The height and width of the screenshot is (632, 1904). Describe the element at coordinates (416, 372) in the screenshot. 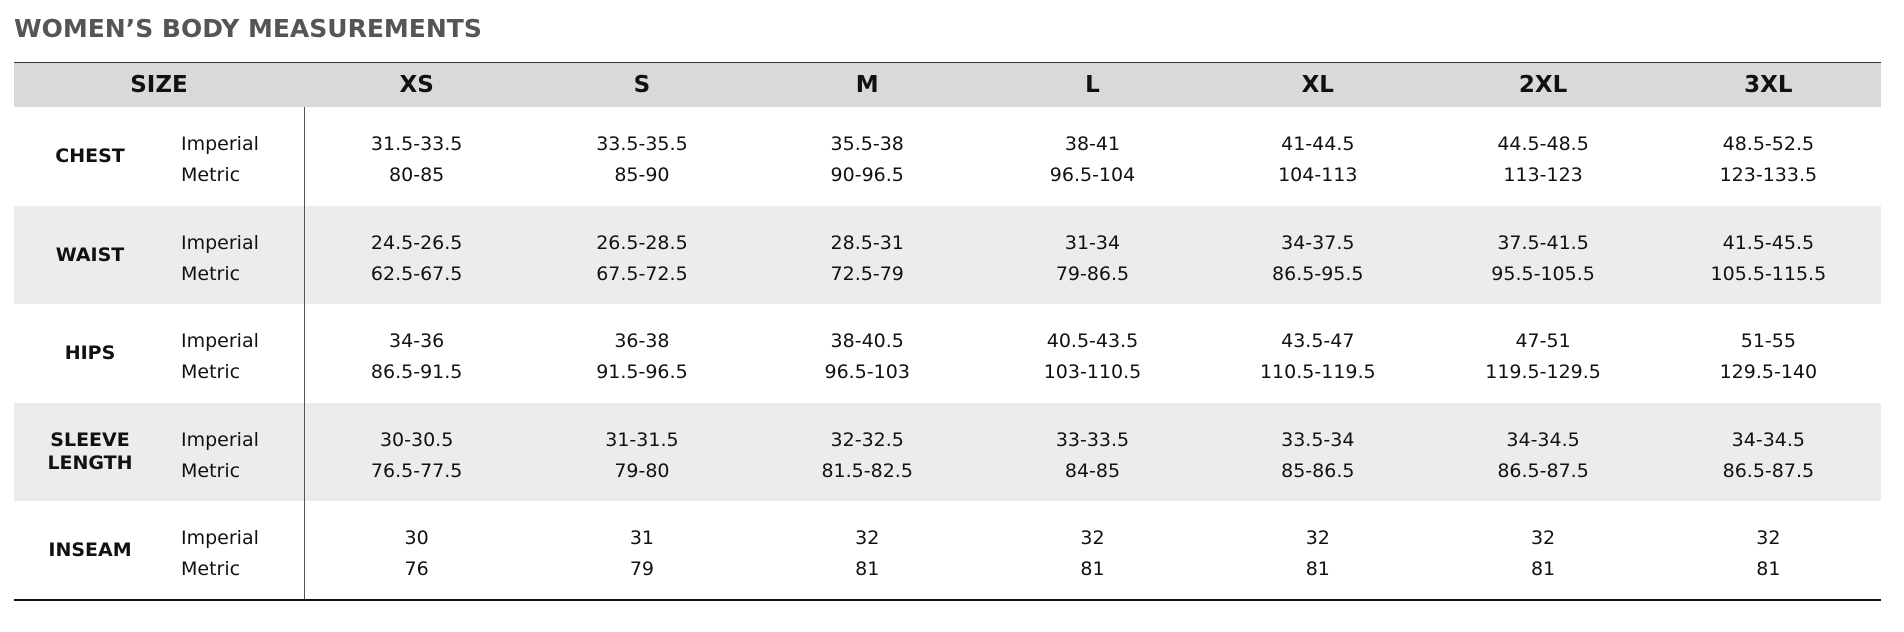

I see `cell-value: 86.5-91.5` at that location.